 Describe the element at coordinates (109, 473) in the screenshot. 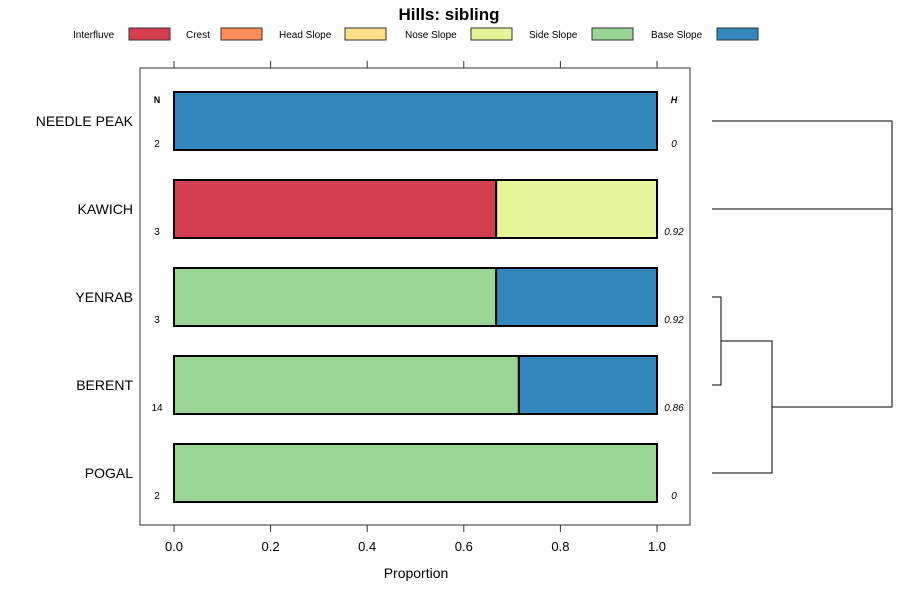

I see `category-label: POGAL` at that location.